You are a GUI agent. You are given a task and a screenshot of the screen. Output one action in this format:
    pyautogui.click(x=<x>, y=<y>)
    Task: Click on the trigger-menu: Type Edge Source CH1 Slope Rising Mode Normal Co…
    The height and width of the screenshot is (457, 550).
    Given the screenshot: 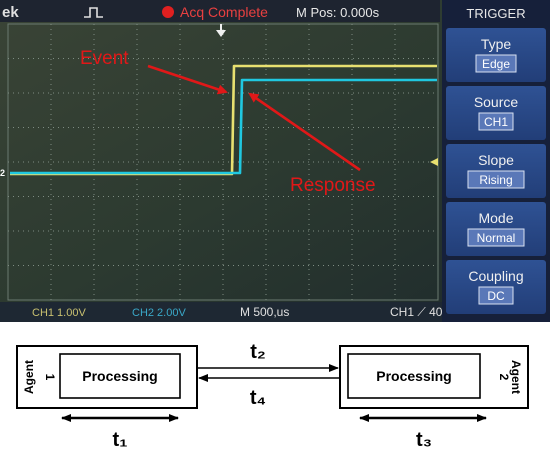 What is the action you would take?
    pyautogui.click(x=496, y=171)
    